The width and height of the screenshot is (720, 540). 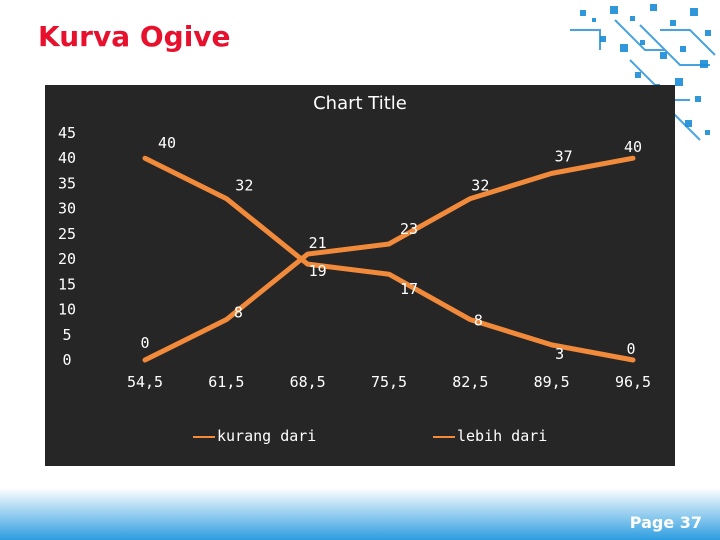 What do you see at coordinates (267, 436) in the screenshot?
I see `legend-label: kurang dari` at bounding box center [267, 436].